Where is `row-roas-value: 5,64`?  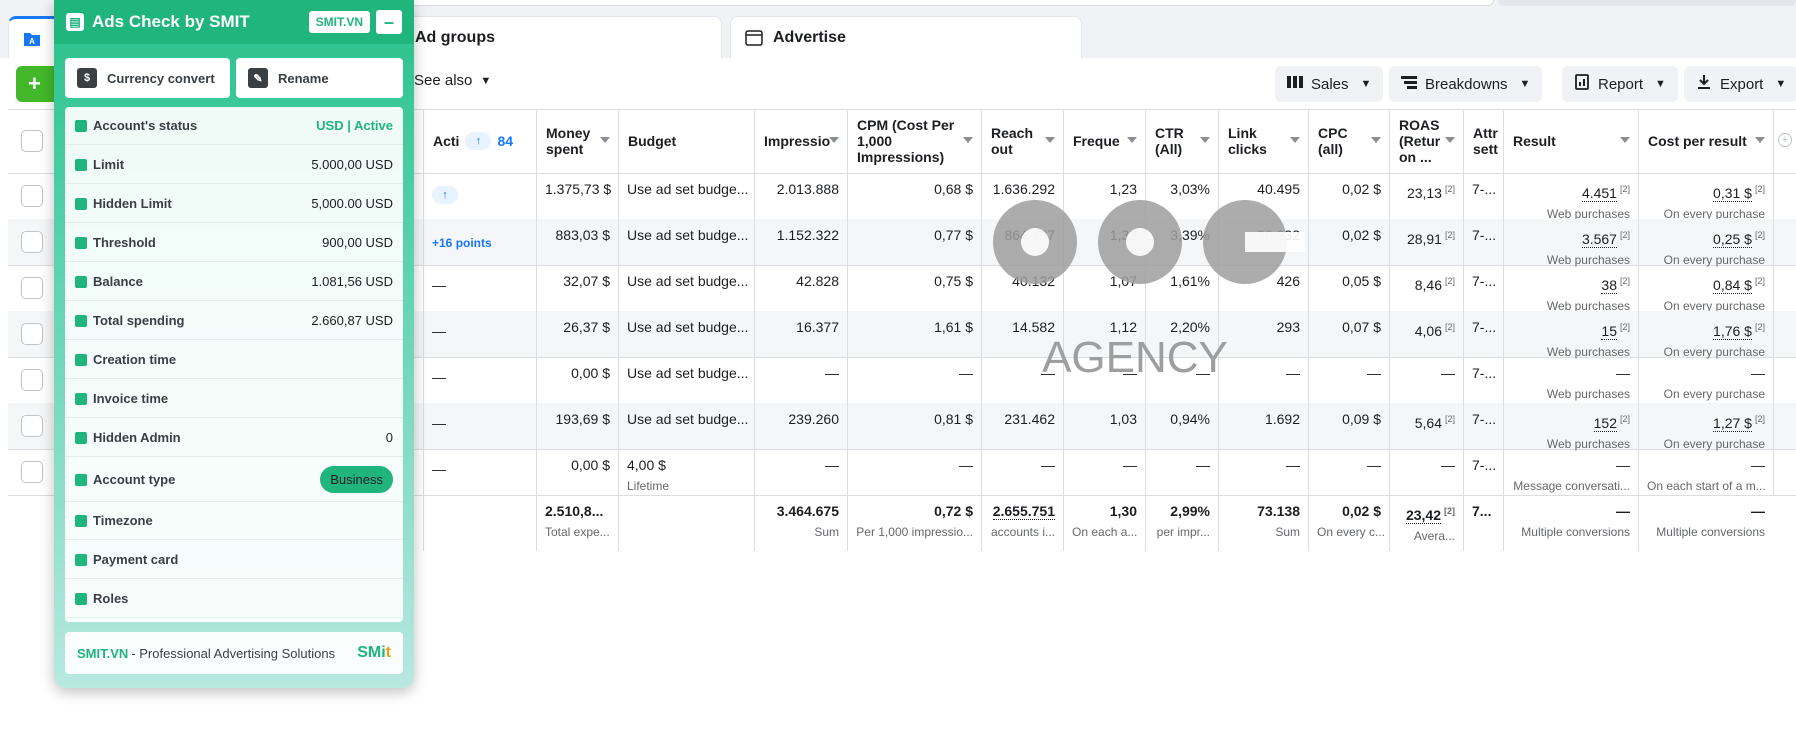 row-roas-value: 5,64 is located at coordinates (1428, 422).